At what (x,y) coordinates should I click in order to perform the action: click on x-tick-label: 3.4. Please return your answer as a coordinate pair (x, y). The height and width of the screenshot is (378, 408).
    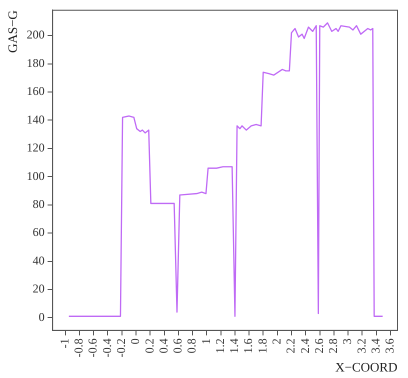
    Looking at the image, I should click on (375, 346).